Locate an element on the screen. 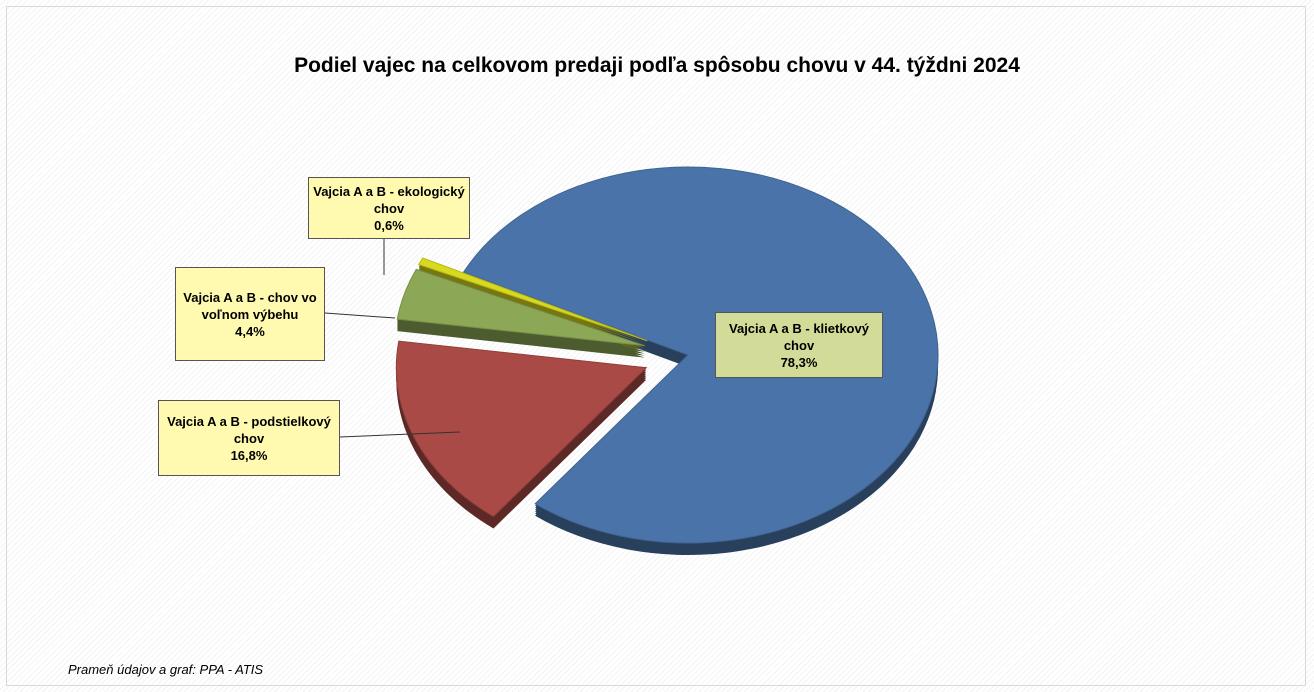  label-value: 0,6% is located at coordinates (389, 225).